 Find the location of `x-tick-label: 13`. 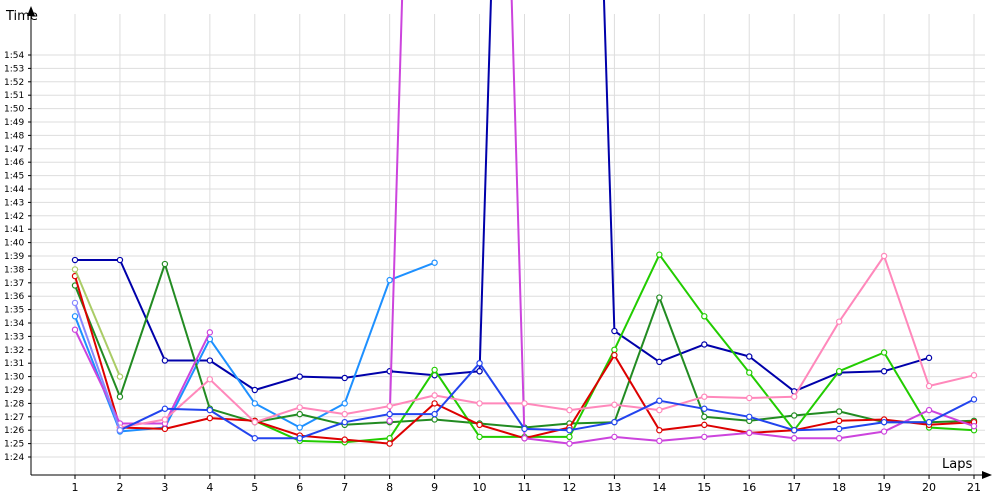

x-tick-label: 13 is located at coordinates (614, 487).